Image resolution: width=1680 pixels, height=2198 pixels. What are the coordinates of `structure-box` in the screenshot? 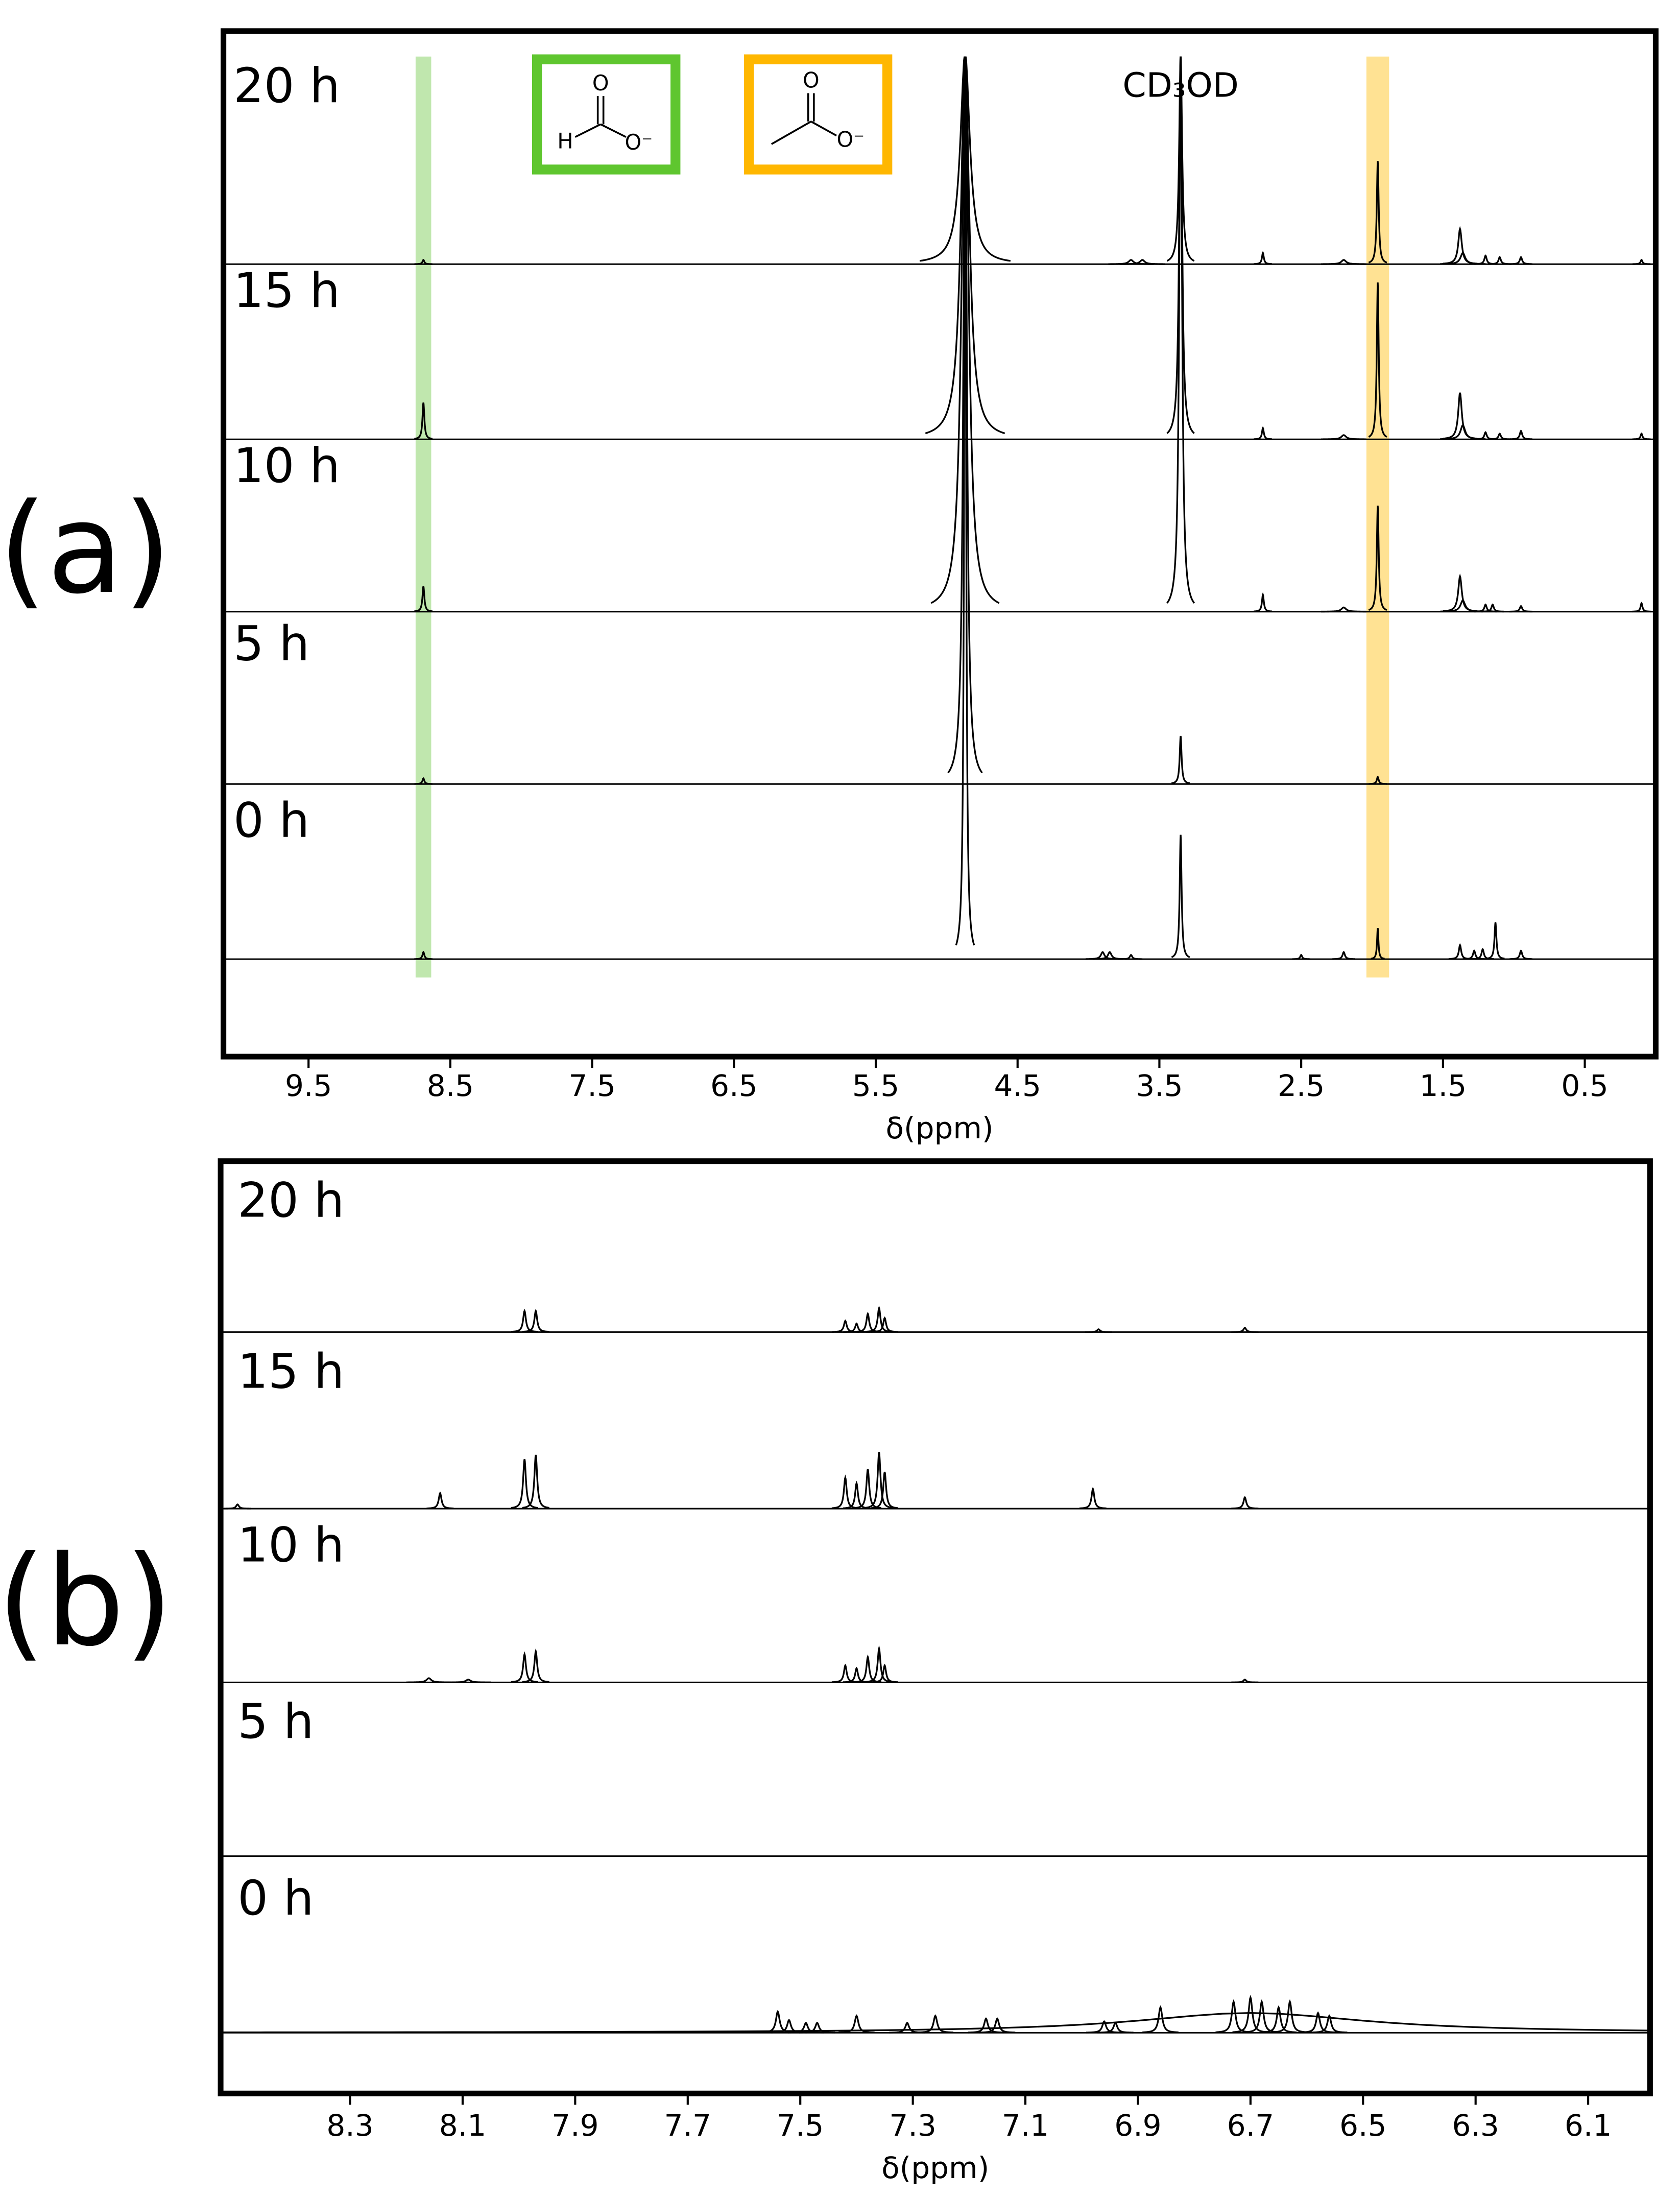 It's located at (818, 115).